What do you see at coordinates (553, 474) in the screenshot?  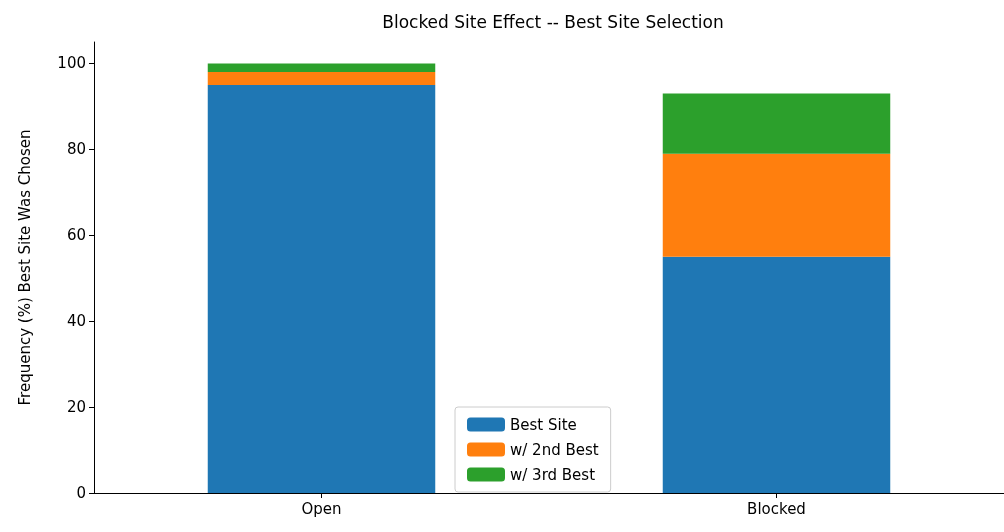 I see `legend-label: w/ 3rd Best` at bounding box center [553, 474].